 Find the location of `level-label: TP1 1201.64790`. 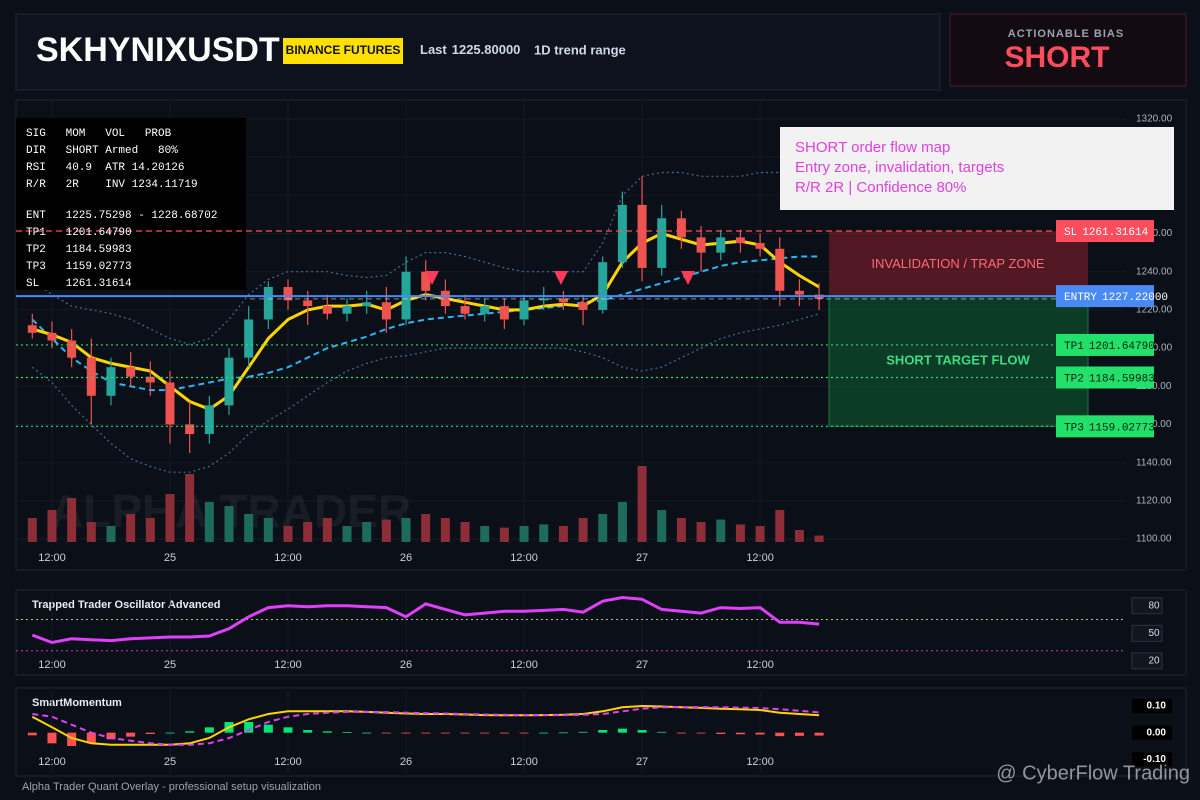

level-label: TP1 1201.64790 is located at coordinates (1109, 347).